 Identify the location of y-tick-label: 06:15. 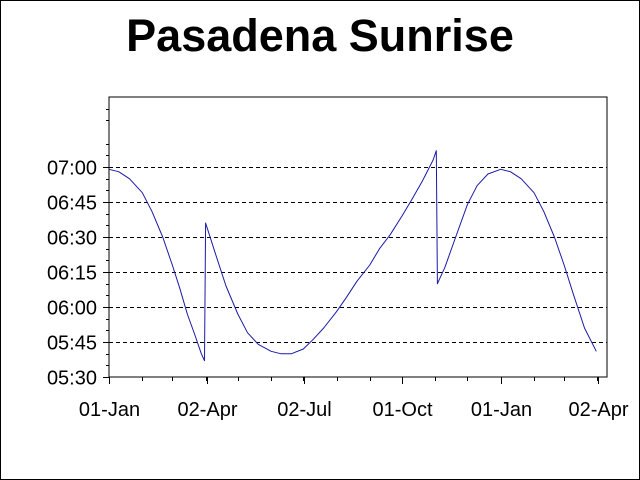
(72, 274).